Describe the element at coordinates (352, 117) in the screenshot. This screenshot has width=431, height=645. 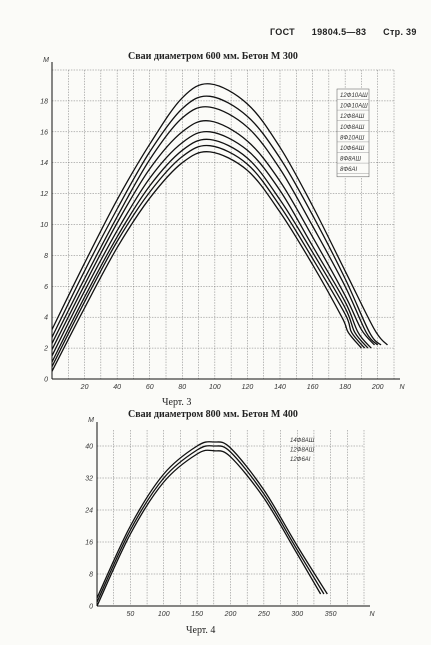
I see `legend-entry: 12Ф8АШ` at that location.